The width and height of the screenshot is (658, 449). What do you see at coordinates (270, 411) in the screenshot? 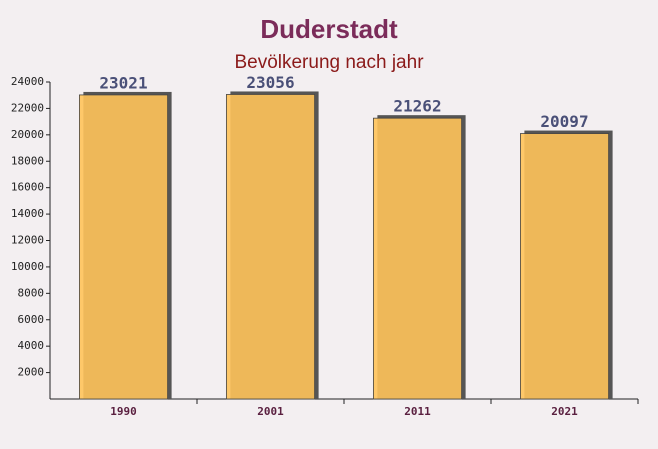
I see `x-tick-label: 2001` at bounding box center [270, 411].